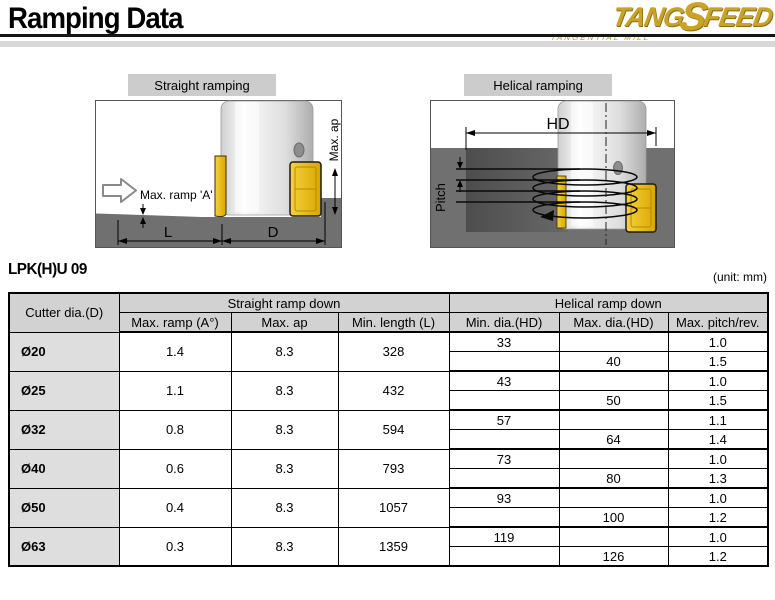  Describe the element at coordinates (738, 17) in the screenshot. I see `logo-text-part2: FEED` at that location.